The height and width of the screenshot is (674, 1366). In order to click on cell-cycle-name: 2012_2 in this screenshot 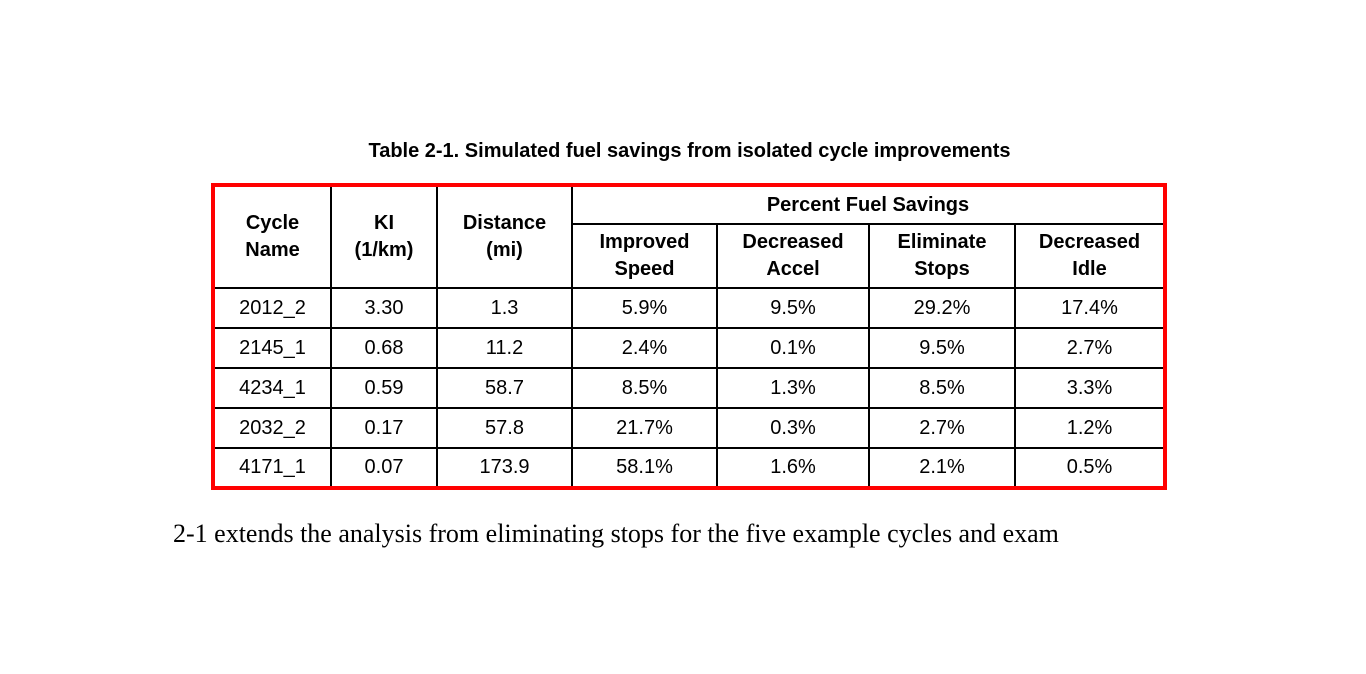, I will do `click(272, 308)`.